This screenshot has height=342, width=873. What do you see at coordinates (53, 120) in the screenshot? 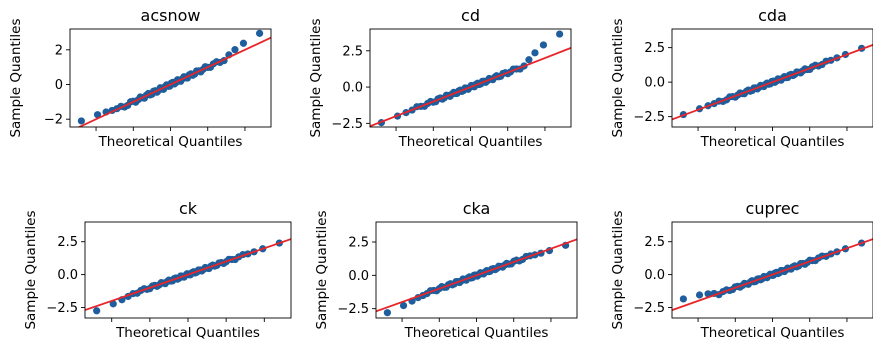
I see `y-tick-label: −2` at bounding box center [53, 120].